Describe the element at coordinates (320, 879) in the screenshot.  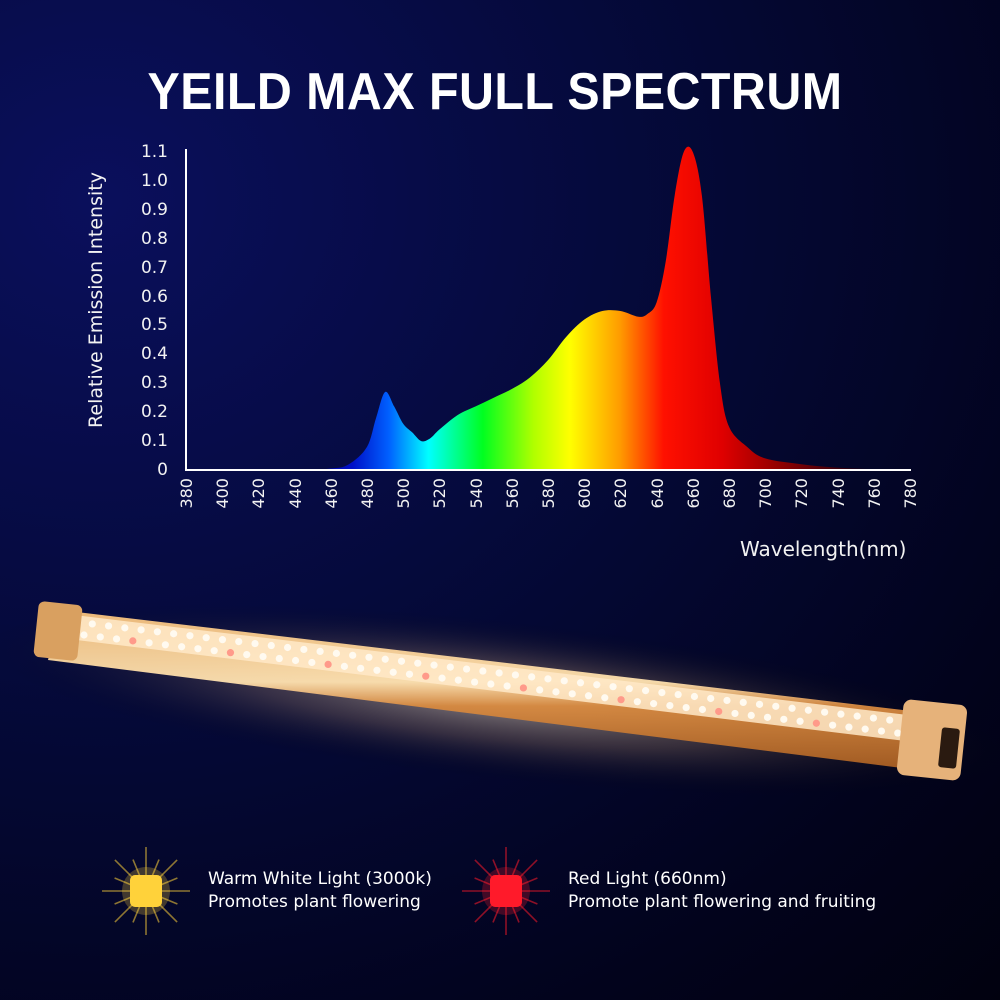
I see `legend-title: Warm White Light (3000k)` at that location.